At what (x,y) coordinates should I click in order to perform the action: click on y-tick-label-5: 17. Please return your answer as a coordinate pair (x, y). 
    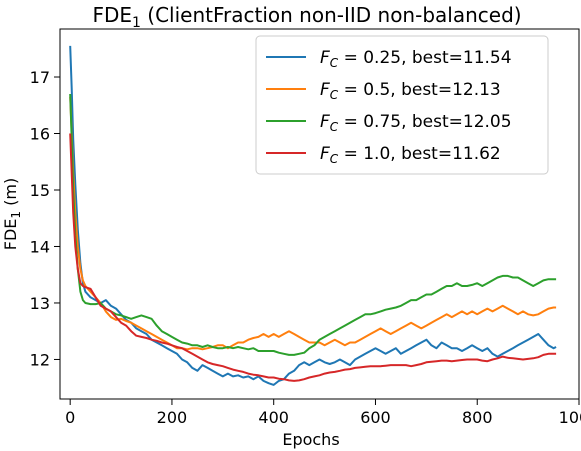
    Looking at the image, I should click on (40, 77).